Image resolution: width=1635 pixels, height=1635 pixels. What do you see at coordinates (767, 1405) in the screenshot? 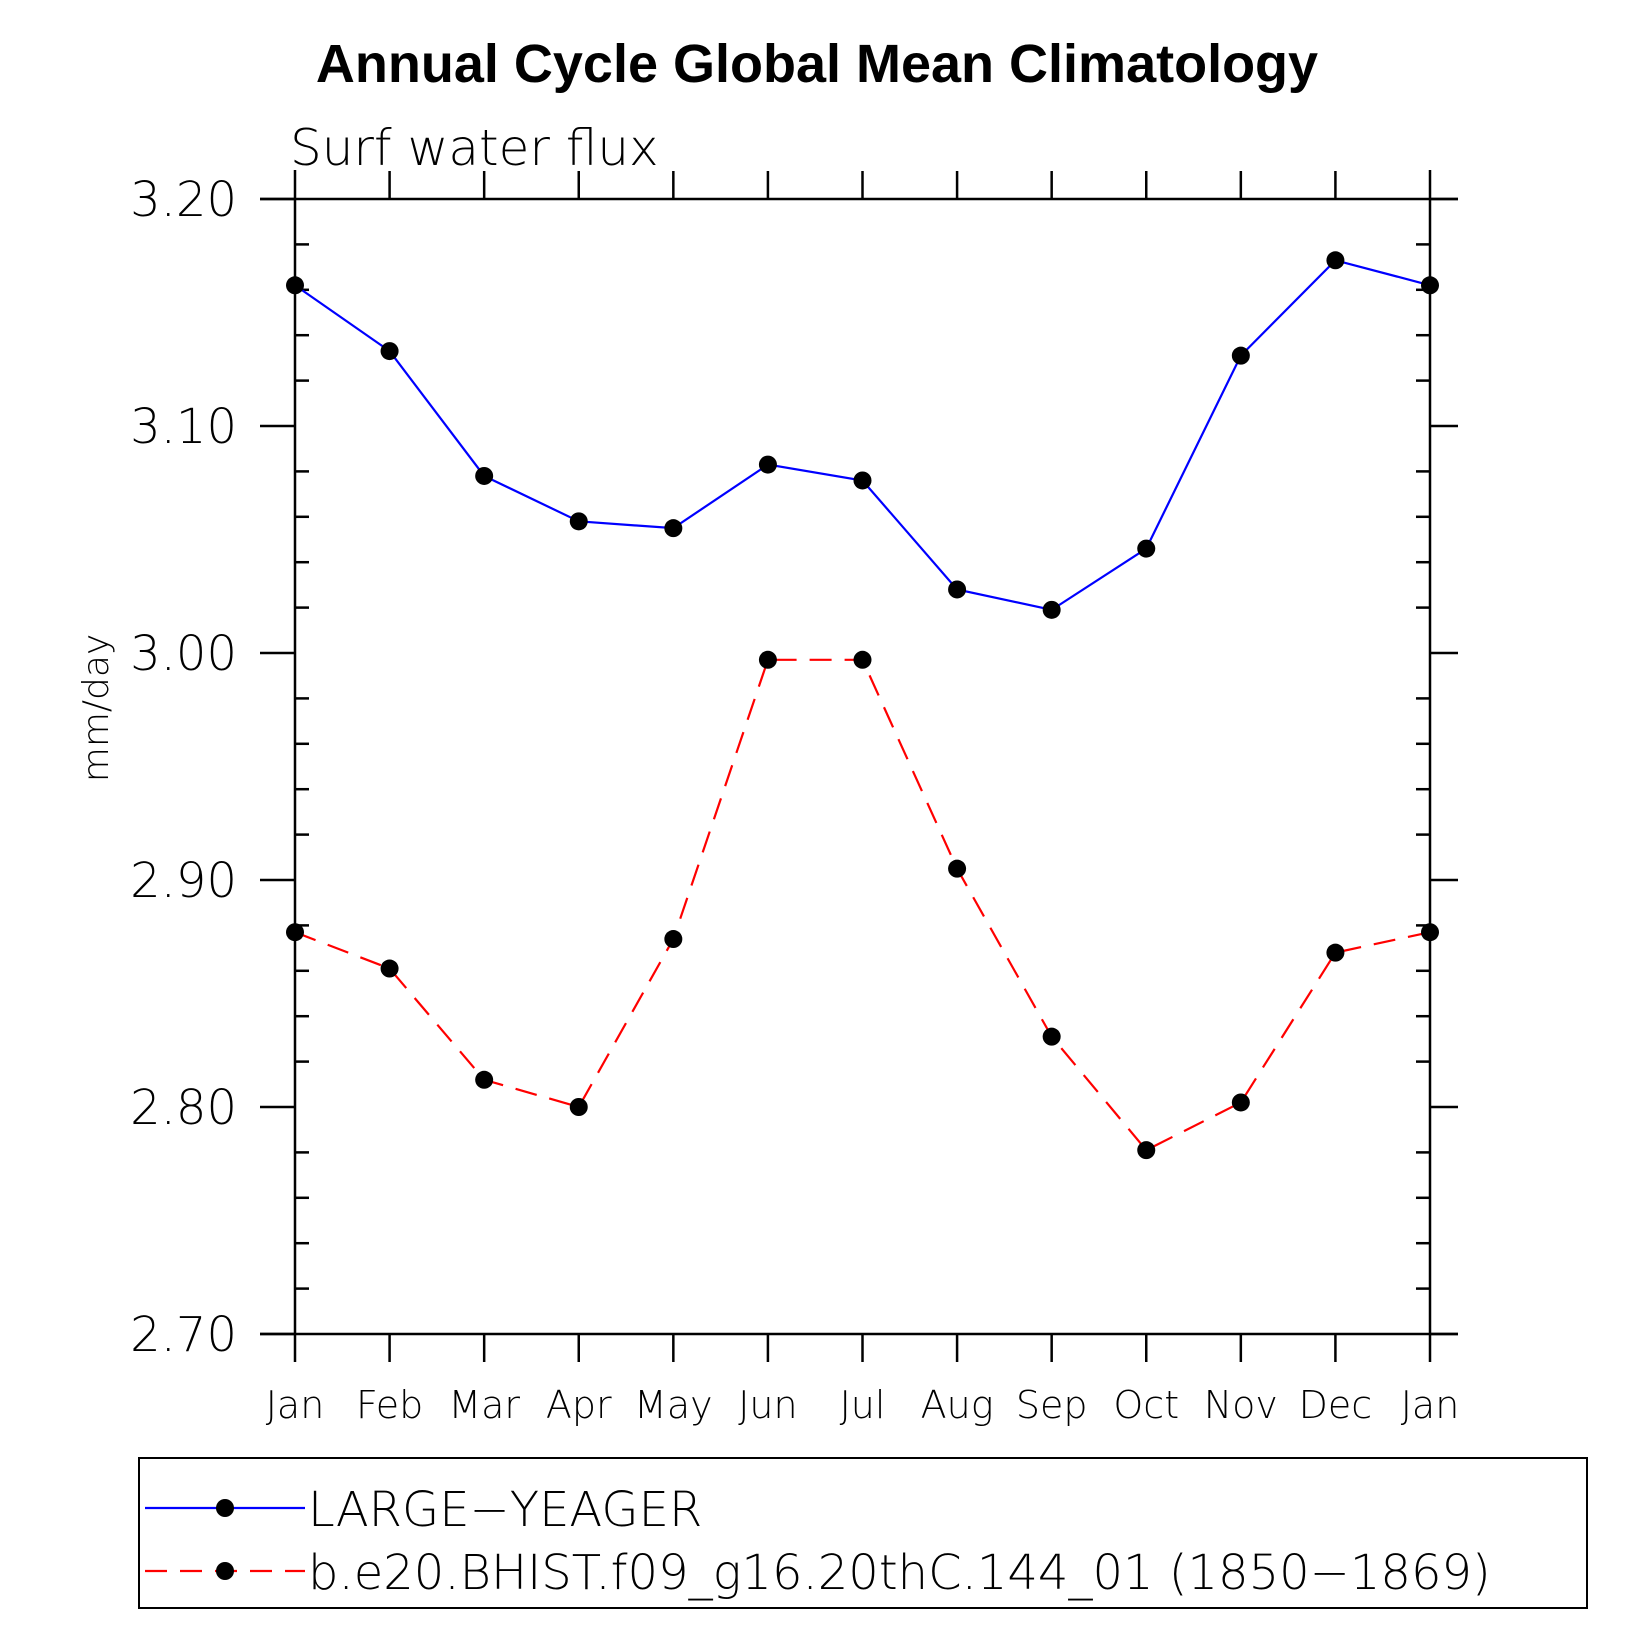
I see `x-tick-label: Jun` at bounding box center [767, 1405].